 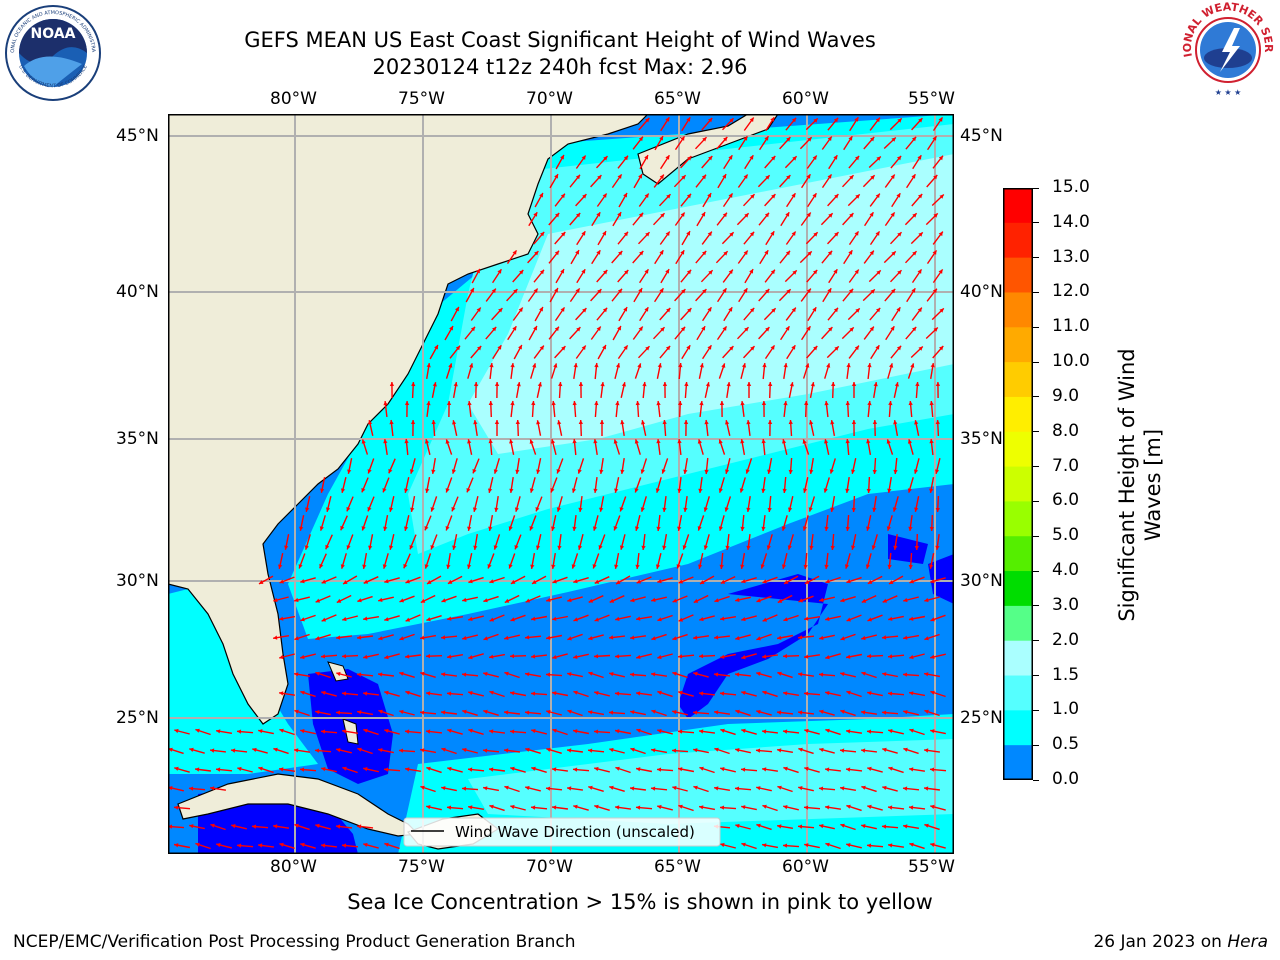 I want to click on colorbar-tick-label: 0.5, so click(x=1066, y=744).